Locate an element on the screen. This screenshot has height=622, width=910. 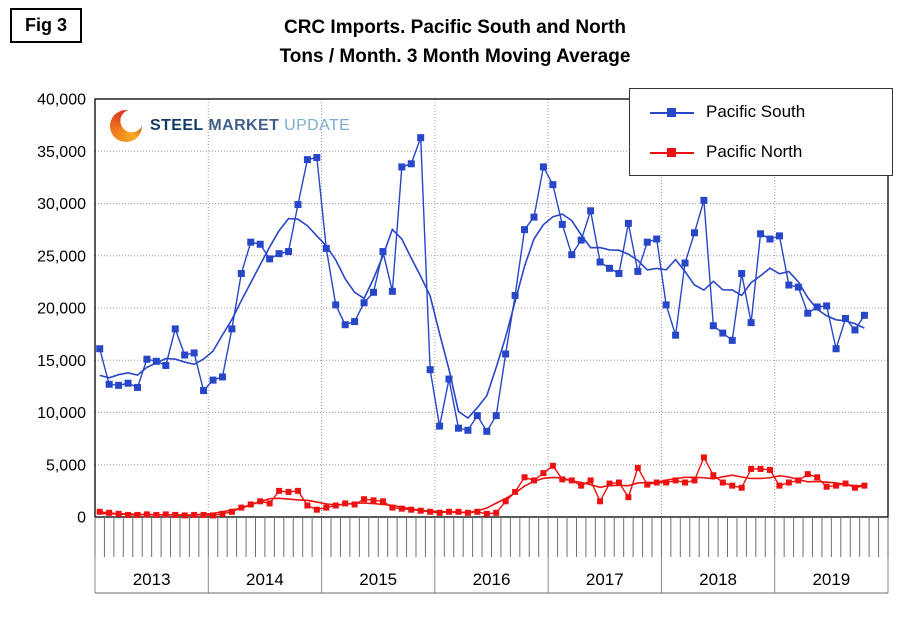
svg-text: 5,000 is located at coordinates (66, 465).